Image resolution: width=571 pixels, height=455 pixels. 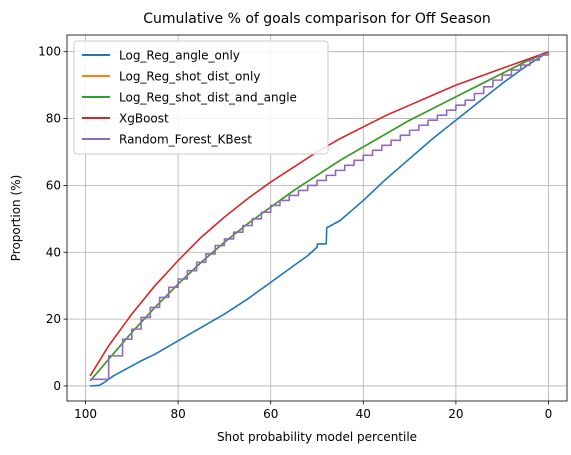 What do you see at coordinates (313, 411) in the screenshot?
I see `x-axis-ticks: 100 80 60 40 20 0` at bounding box center [313, 411].